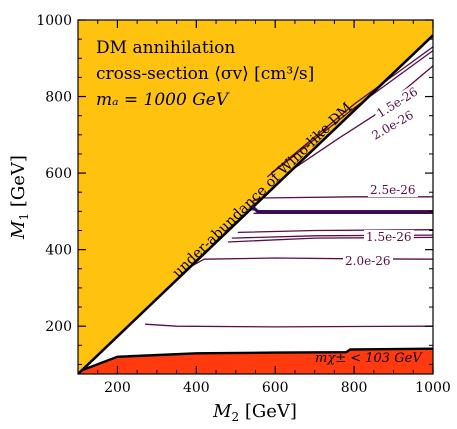  Describe the element at coordinates (369, 358) in the screenshot. I see `chargino-label: mχ± < 103 GeV` at that location.